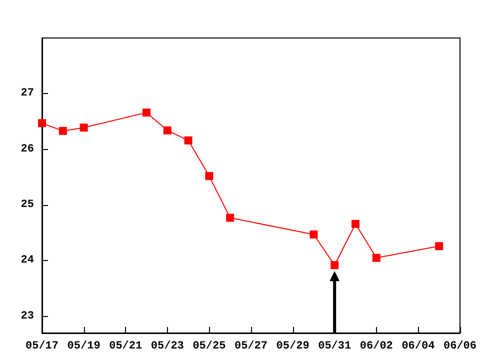  What do you see at coordinates (167, 346) in the screenshot?
I see `x-tick-label: 05/23` at bounding box center [167, 346].